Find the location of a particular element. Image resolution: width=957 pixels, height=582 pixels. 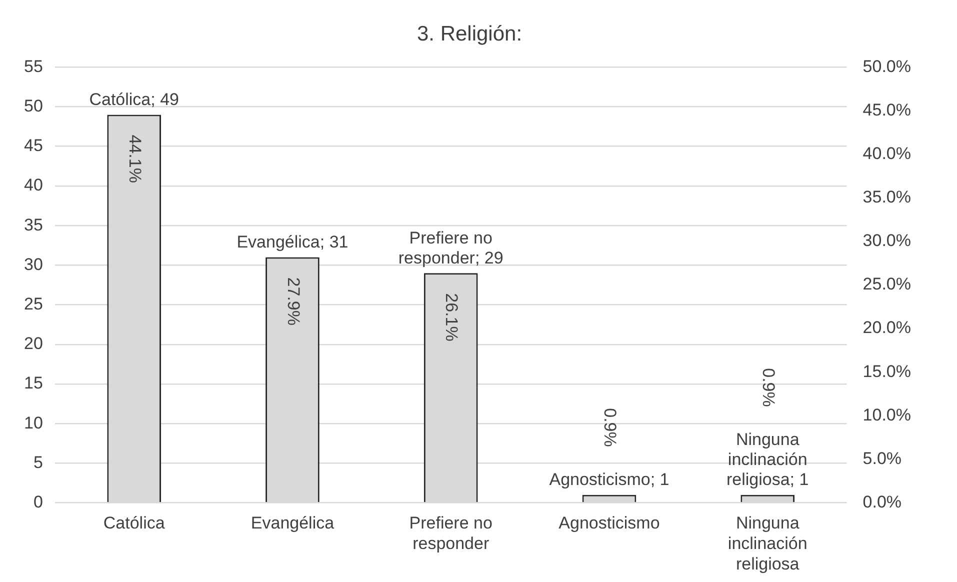

y-tick-label: 45 is located at coordinates (33, 146).